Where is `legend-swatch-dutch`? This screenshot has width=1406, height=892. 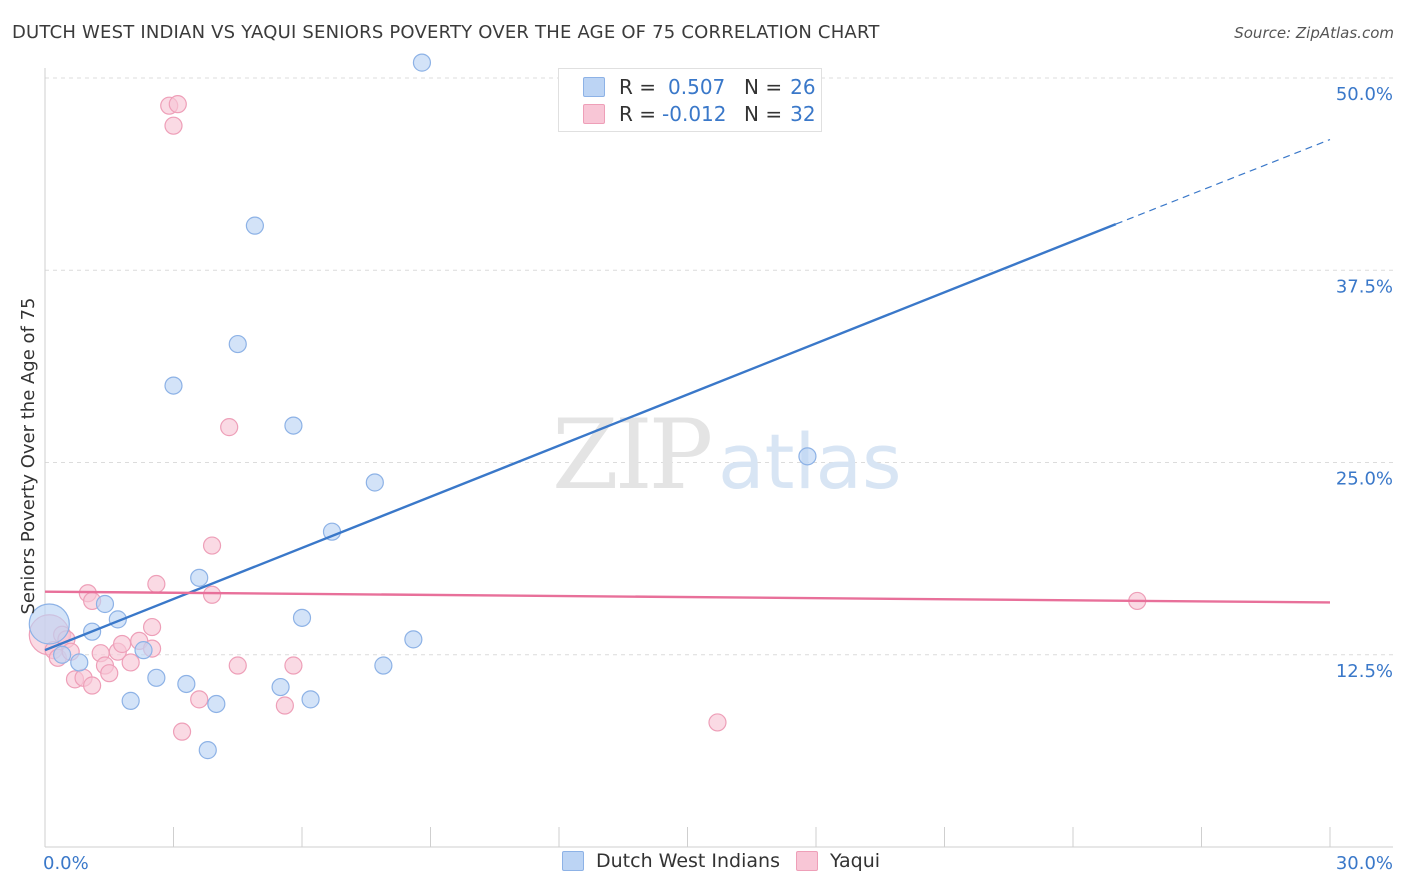
legend-swatch-dutch is located at coordinates (594, 87).